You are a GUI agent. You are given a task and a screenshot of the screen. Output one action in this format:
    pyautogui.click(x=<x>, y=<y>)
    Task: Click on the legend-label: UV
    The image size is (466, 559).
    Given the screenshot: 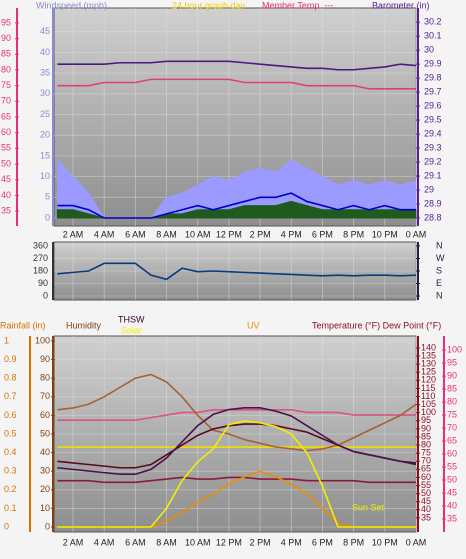 What is the action you would take?
    pyautogui.click(x=253, y=325)
    